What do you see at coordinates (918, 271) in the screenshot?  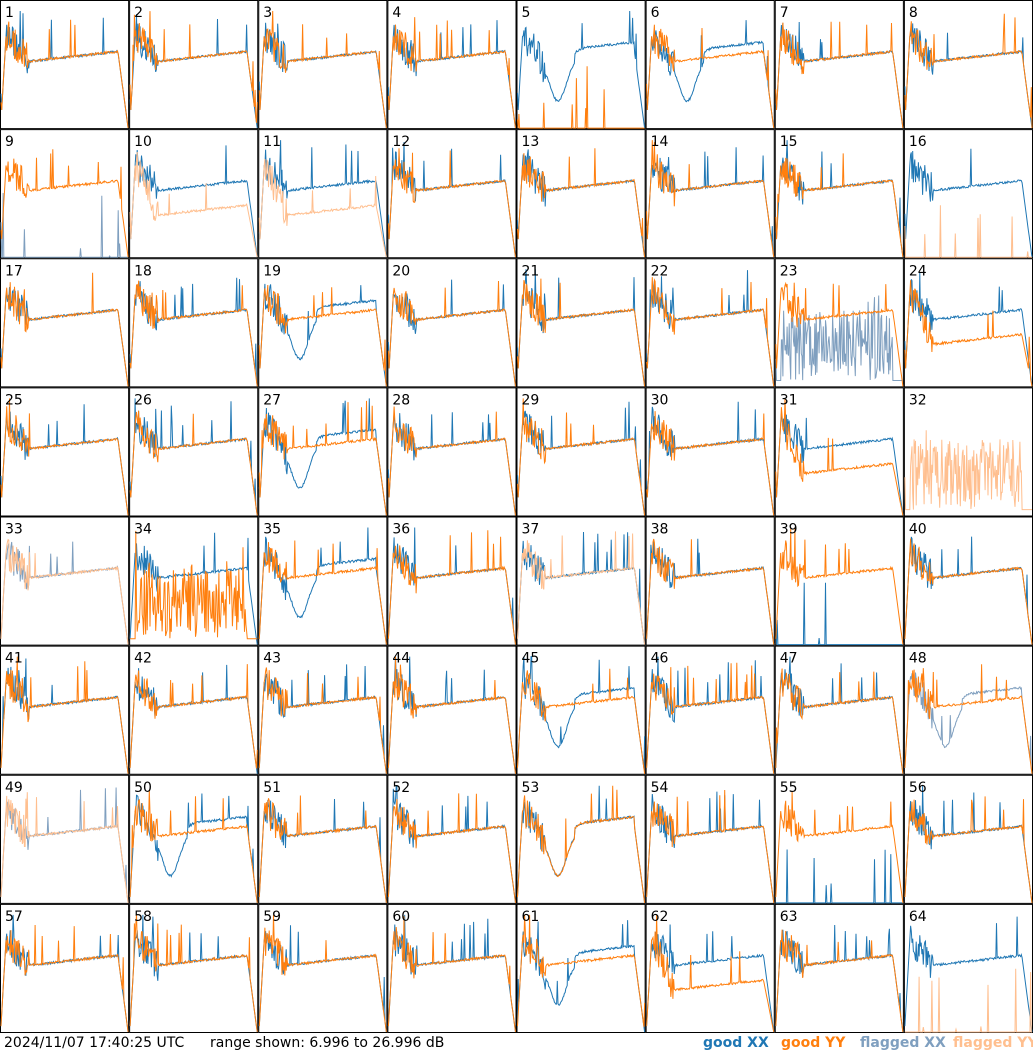 I see `panel-label: 24` at bounding box center [918, 271].